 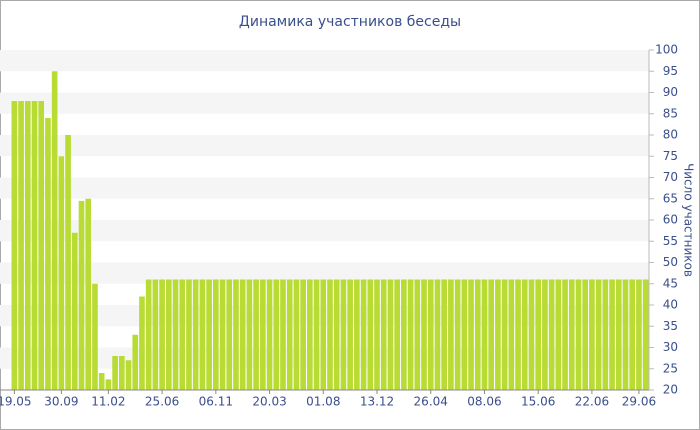 What do you see at coordinates (670, 71) in the screenshot?
I see `y-tick-label: 95` at bounding box center [670, 71].